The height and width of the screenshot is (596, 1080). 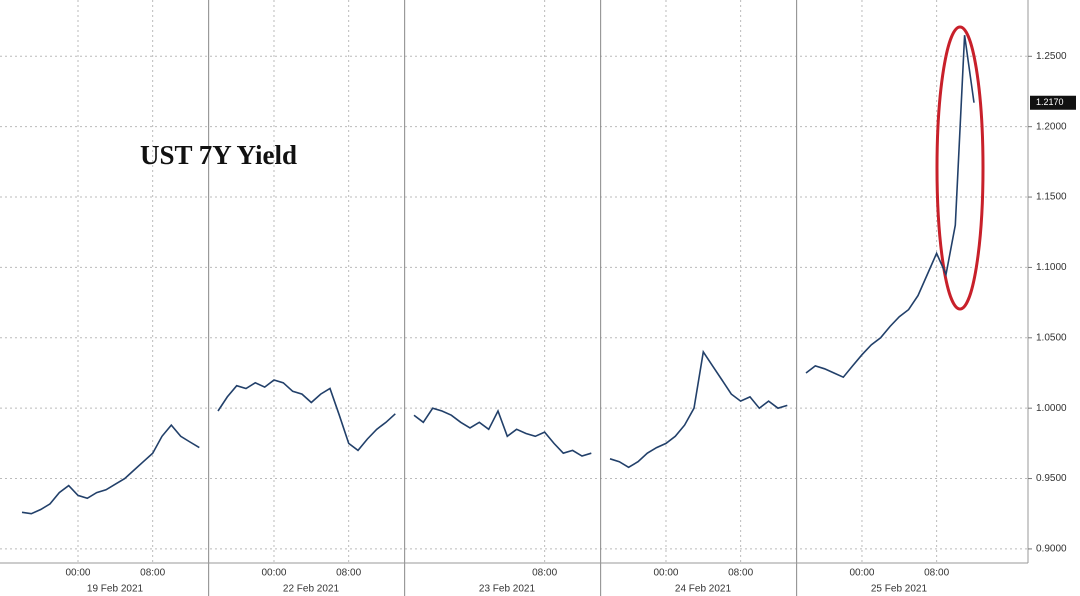 I want to click on last-value-box, so click(x=1053, y=102).